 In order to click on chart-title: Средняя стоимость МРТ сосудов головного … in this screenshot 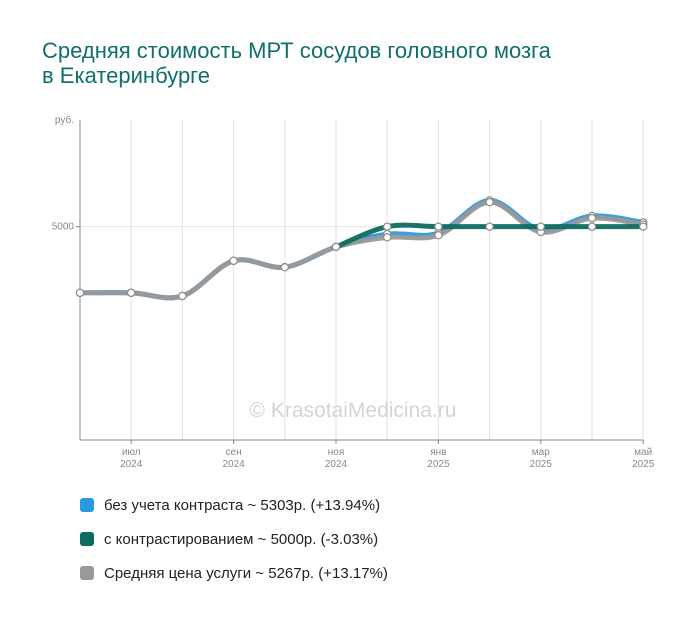, I will do `click(296, 63)`.